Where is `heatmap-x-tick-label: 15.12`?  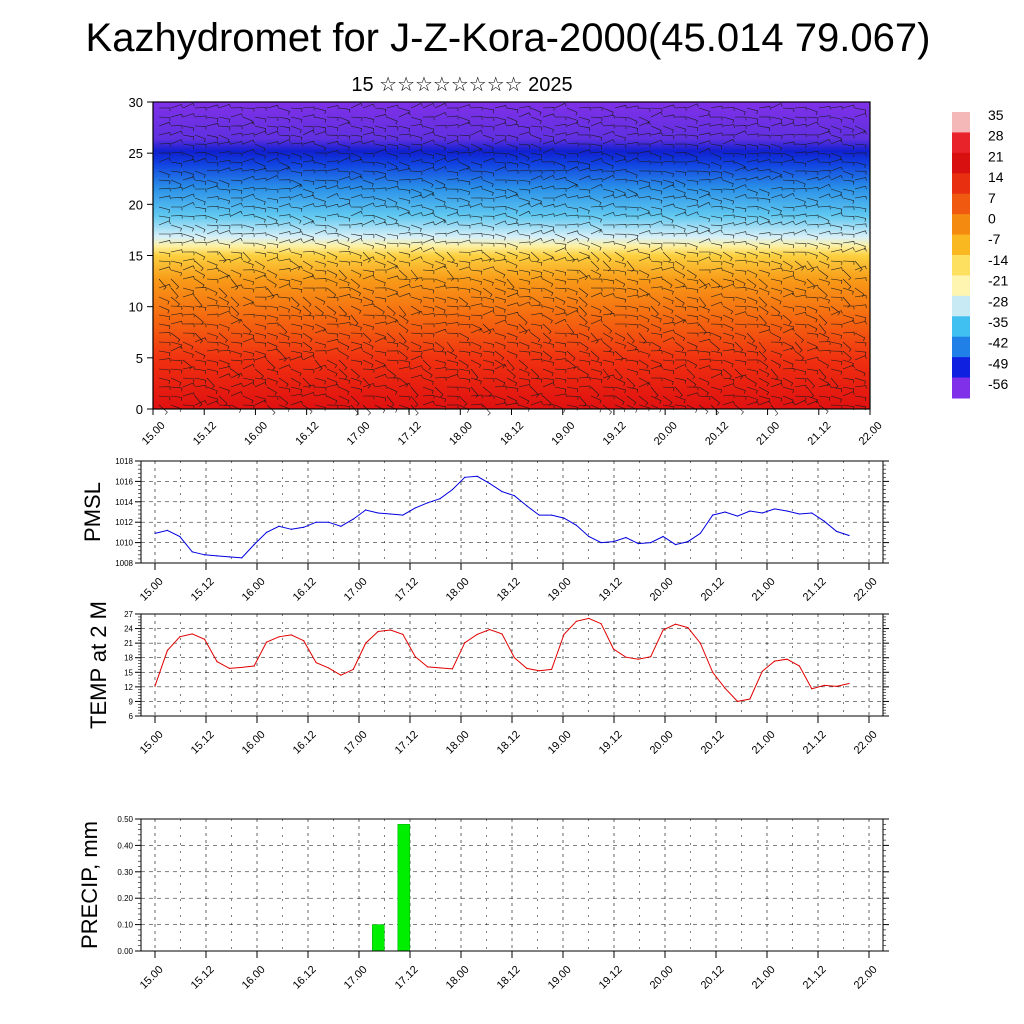 heatmap-x-tick-label: 15.12 is located at coordinates (205, 434).